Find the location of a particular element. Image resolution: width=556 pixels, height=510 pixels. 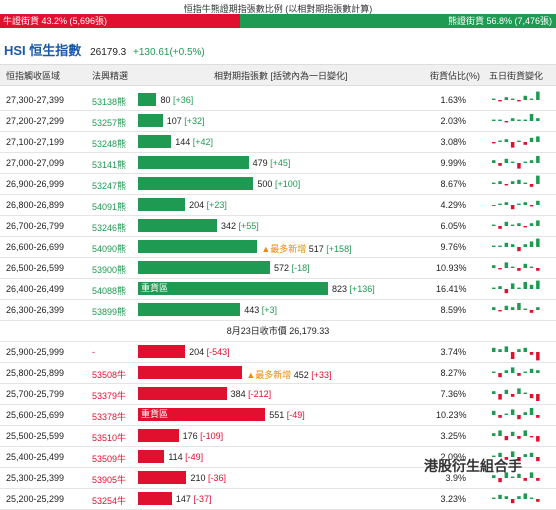

daily-change: [-37] is located at coordinates (202, 499).